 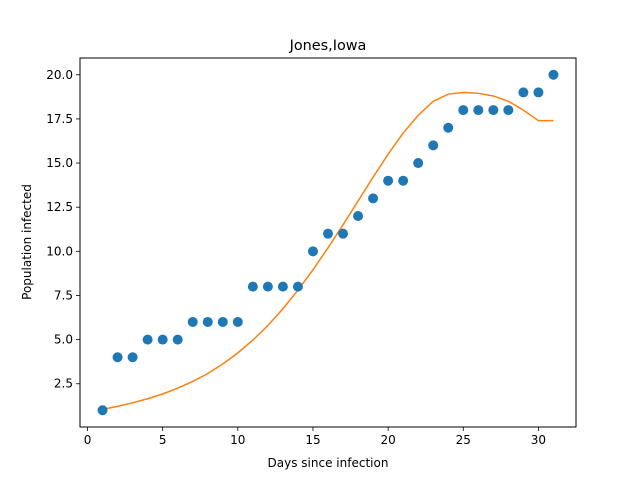 What do you see at coordinates (59, 75) in the screenshot?
I see `y-tick-label: 20.0` at bounding box center [59, 75].